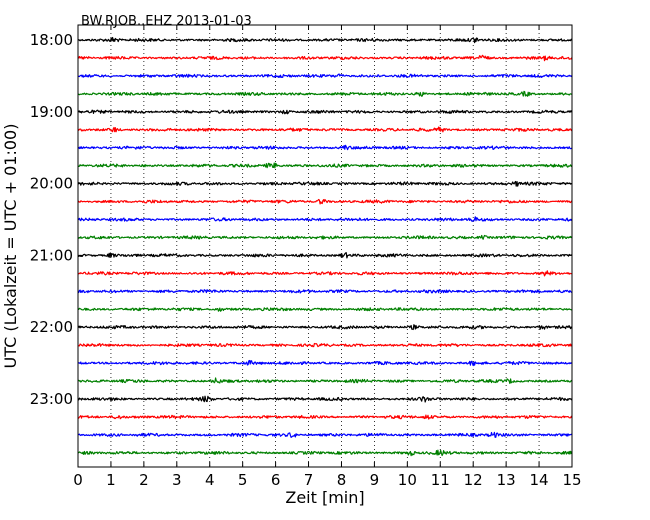 The height and width of the screenshot is (520, 650). Describe the element at coordinates (51, 112) in the screenshot. I see `y-tick-label: 19:00` at that location.